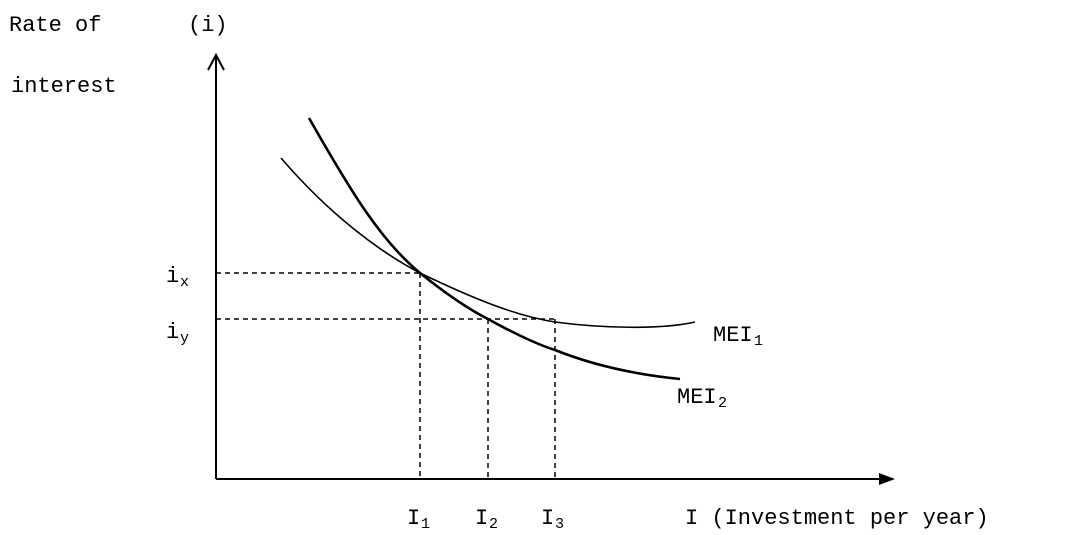  What do you see at coordinates (559, 524) in the screenshot?
I see `svg-text: 3` at bounding box center [559, 524].